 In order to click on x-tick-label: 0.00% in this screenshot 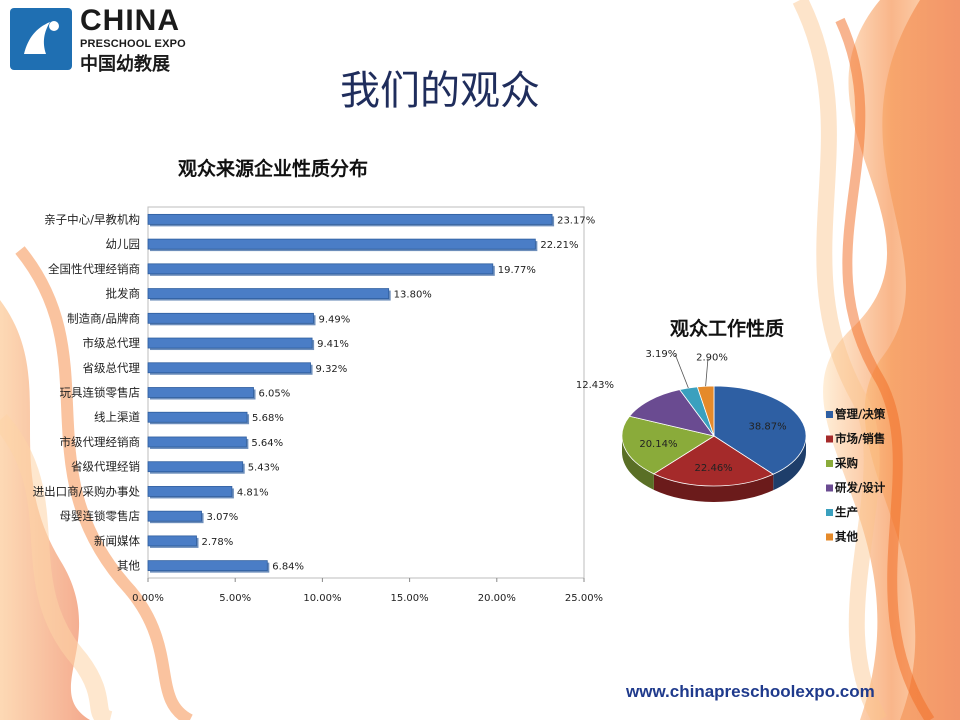, I will do `click(148, 598)`.